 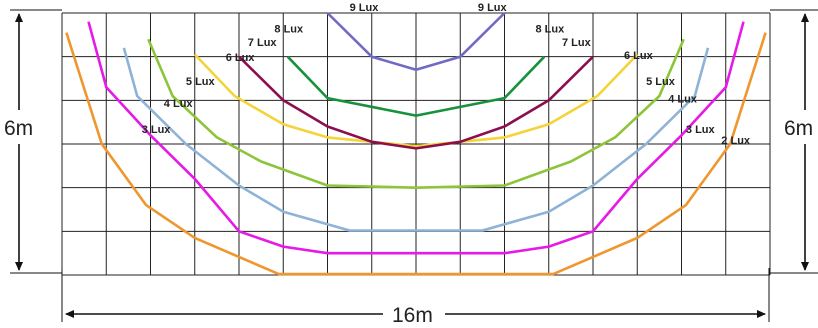 I want to click on left-height-label: 6m, so click(x=18, y=128).